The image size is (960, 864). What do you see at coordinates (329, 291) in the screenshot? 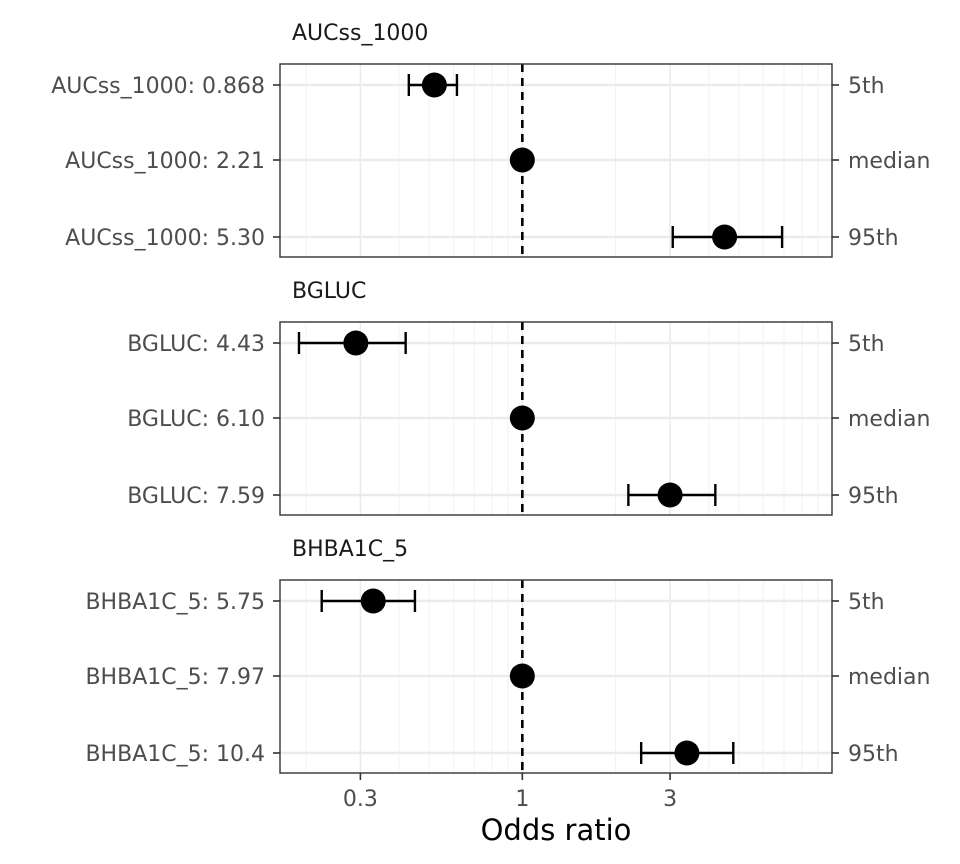
I see `panel-title: BGLUC` at bounding box center [329, 291].